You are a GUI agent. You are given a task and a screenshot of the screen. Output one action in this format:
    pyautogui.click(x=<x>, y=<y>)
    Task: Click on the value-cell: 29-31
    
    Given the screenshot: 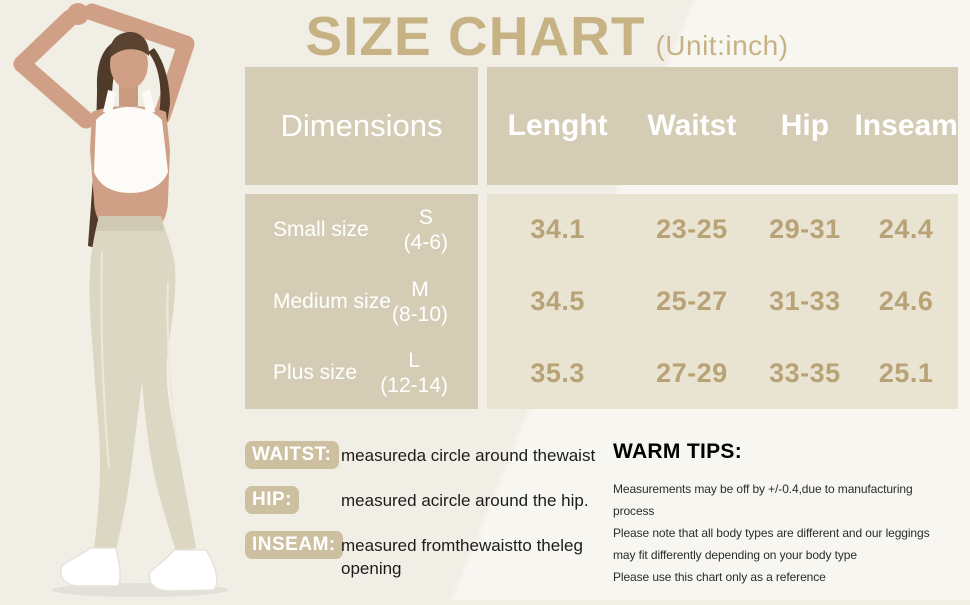 What is the action you would take?
    pyautogui.click(x=805, y=229)
    